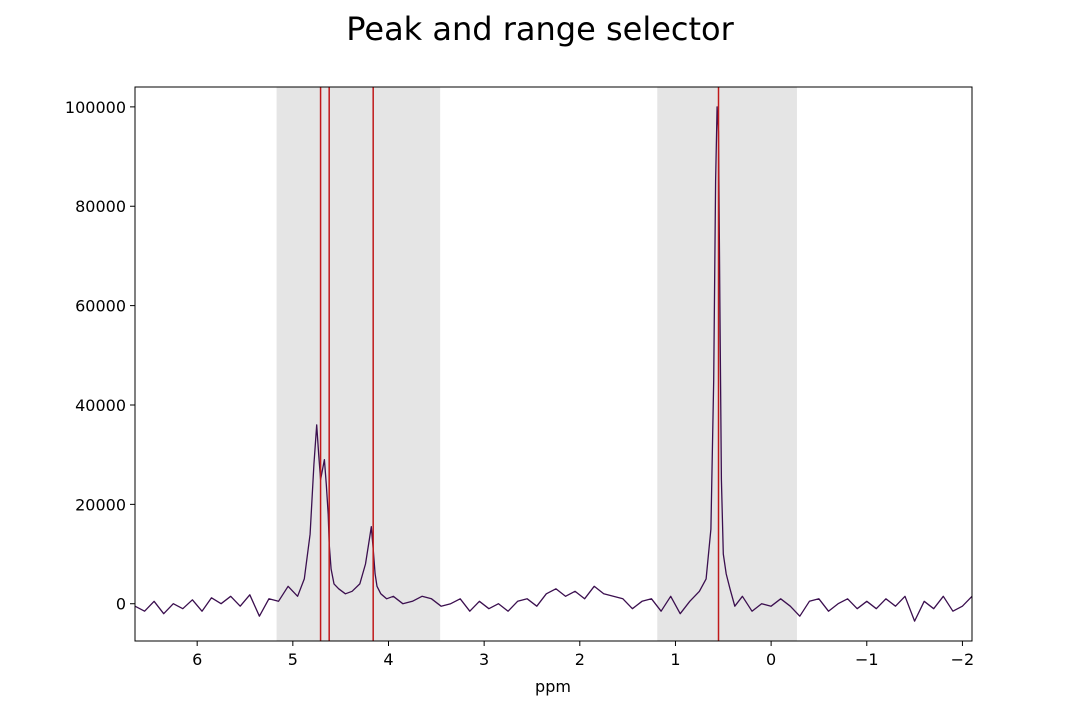 The height and width of the screenshot is (720, 1080). What do you see at coordinates (100, 405) in the screenshot?
I see `y-tick-label: 40000` at bounding box center [100, 405].